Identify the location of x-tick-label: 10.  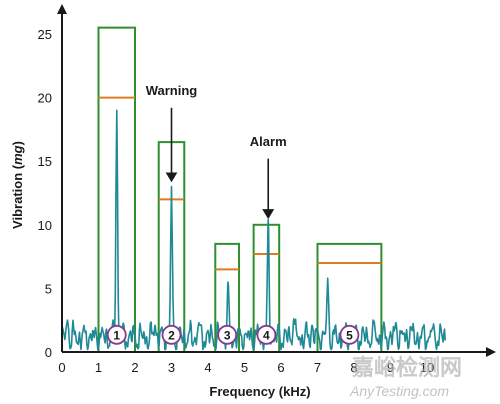
(427, 367).